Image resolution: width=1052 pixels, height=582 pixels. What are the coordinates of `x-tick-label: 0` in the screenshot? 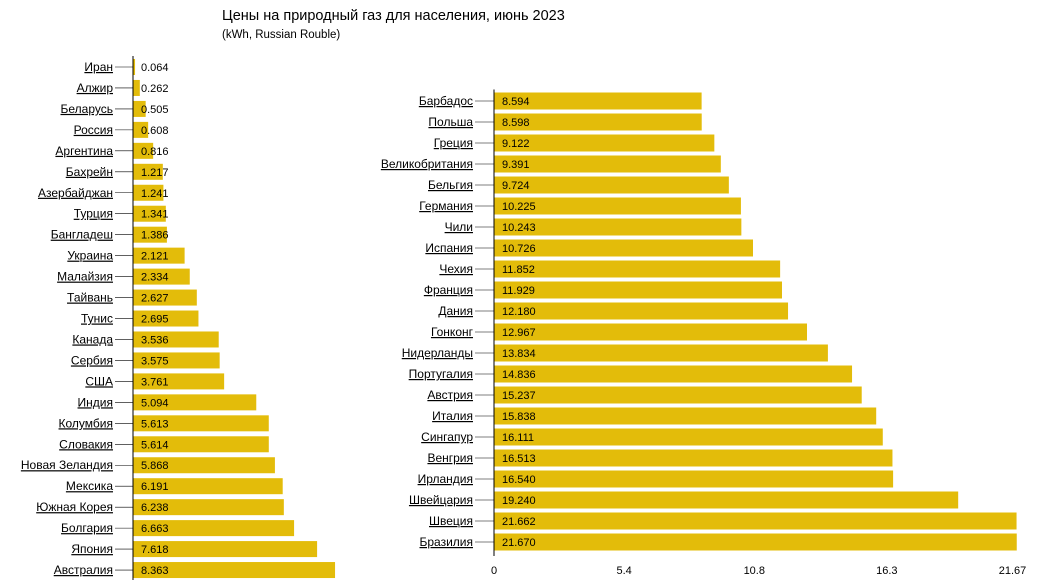 It's located at (494, 571).